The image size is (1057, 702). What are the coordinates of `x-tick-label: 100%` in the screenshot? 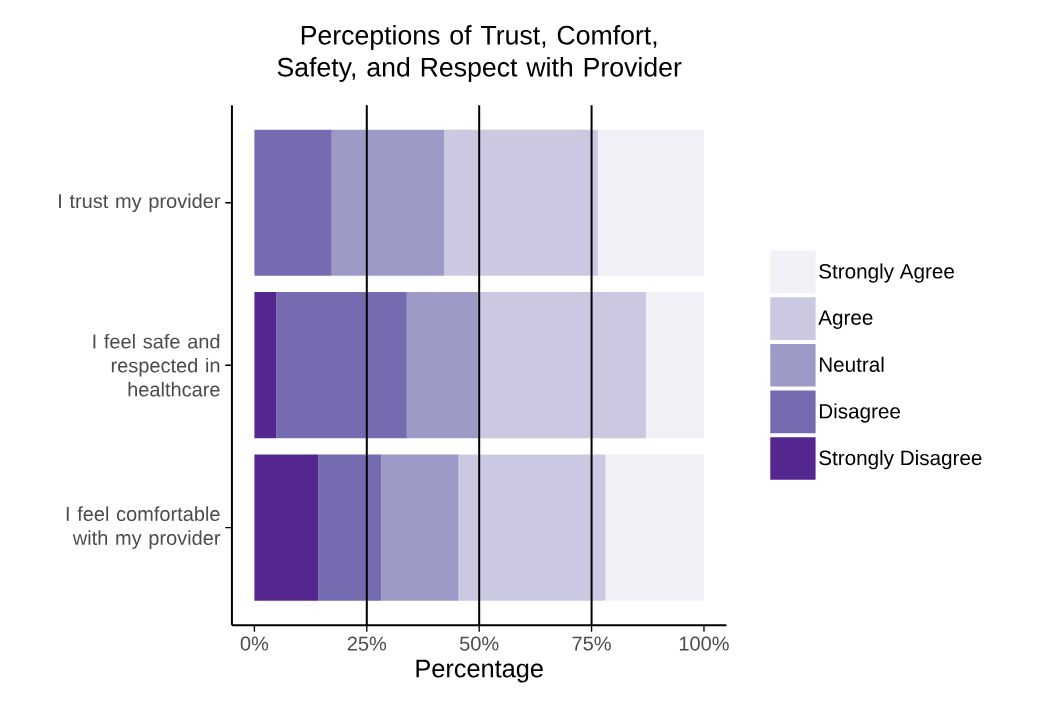 It's located at (704, 643).